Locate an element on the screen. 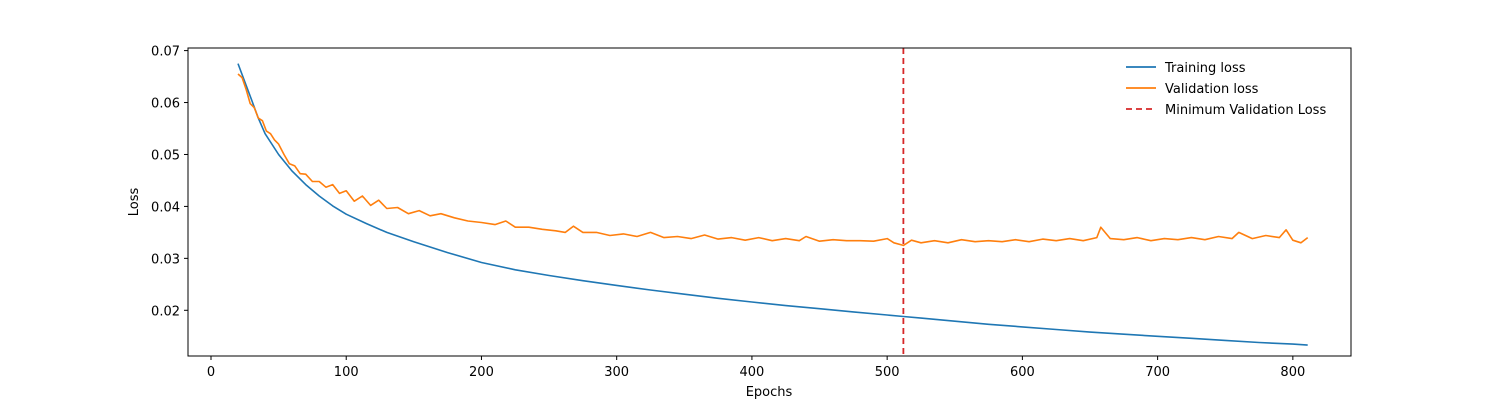 The image size is (1500, 400). x-tick-label: 300 is located at coordinates (616, 372).